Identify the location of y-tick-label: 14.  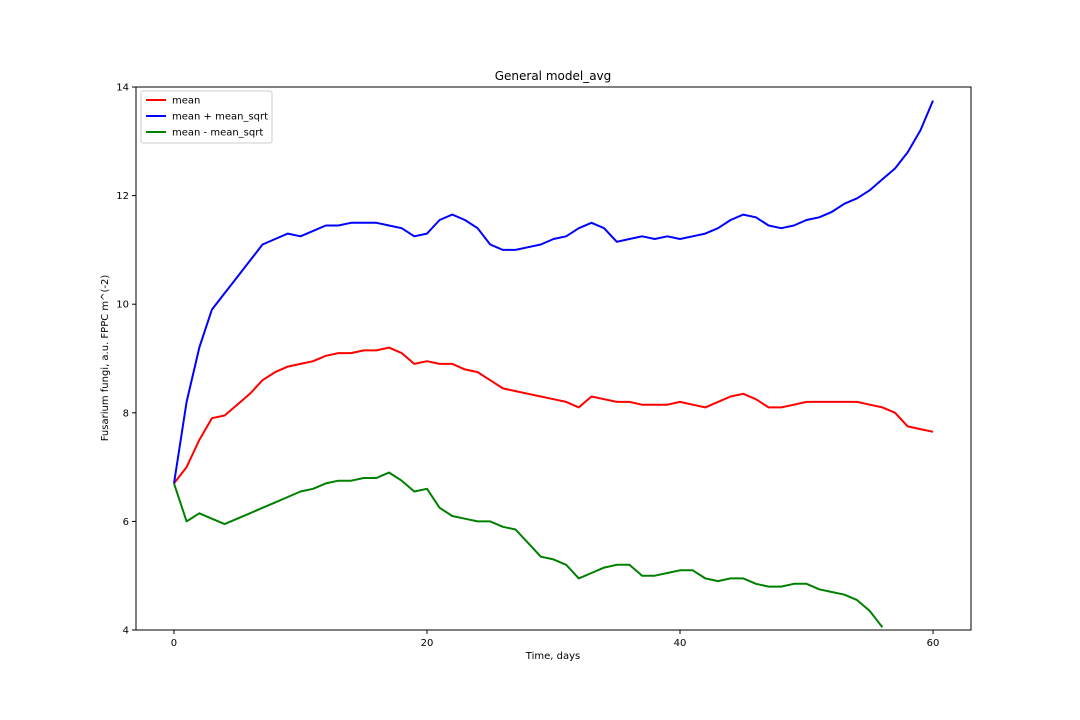
(122, 88).